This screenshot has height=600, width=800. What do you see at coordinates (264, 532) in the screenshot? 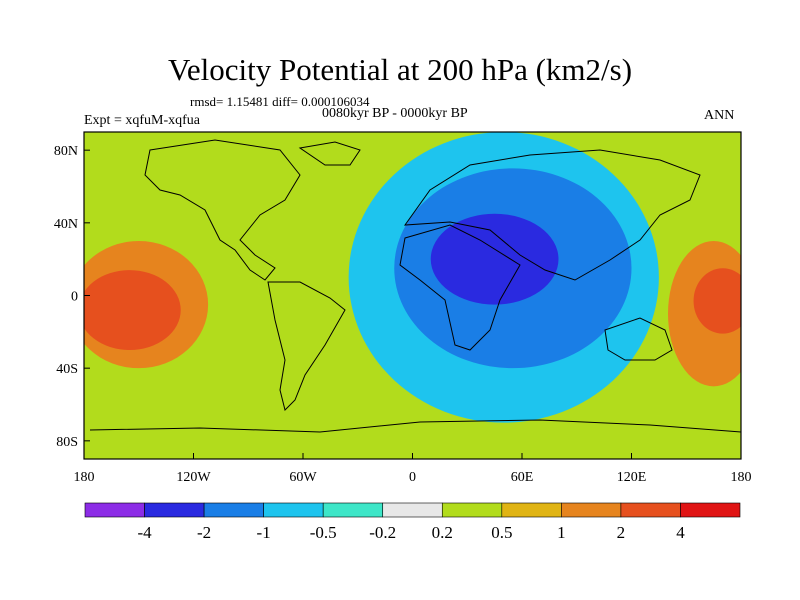
I see `colorbar-level-label: -1` at bounding box center [264, 532].